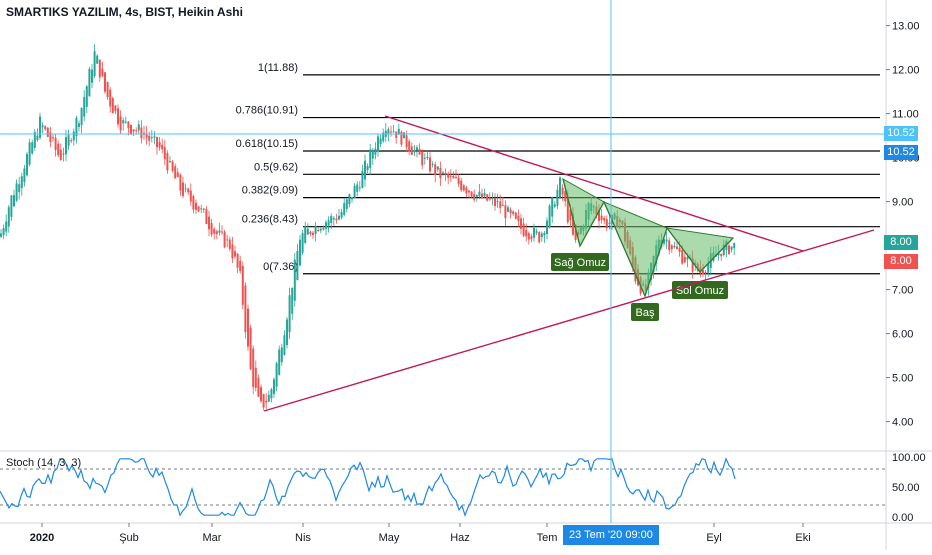 The width and height of the screenshot is (932, 555). What do you see at coordinates (648, 238) in the screenshot?
I see `pattern-line` at bounding box center [648, 238].